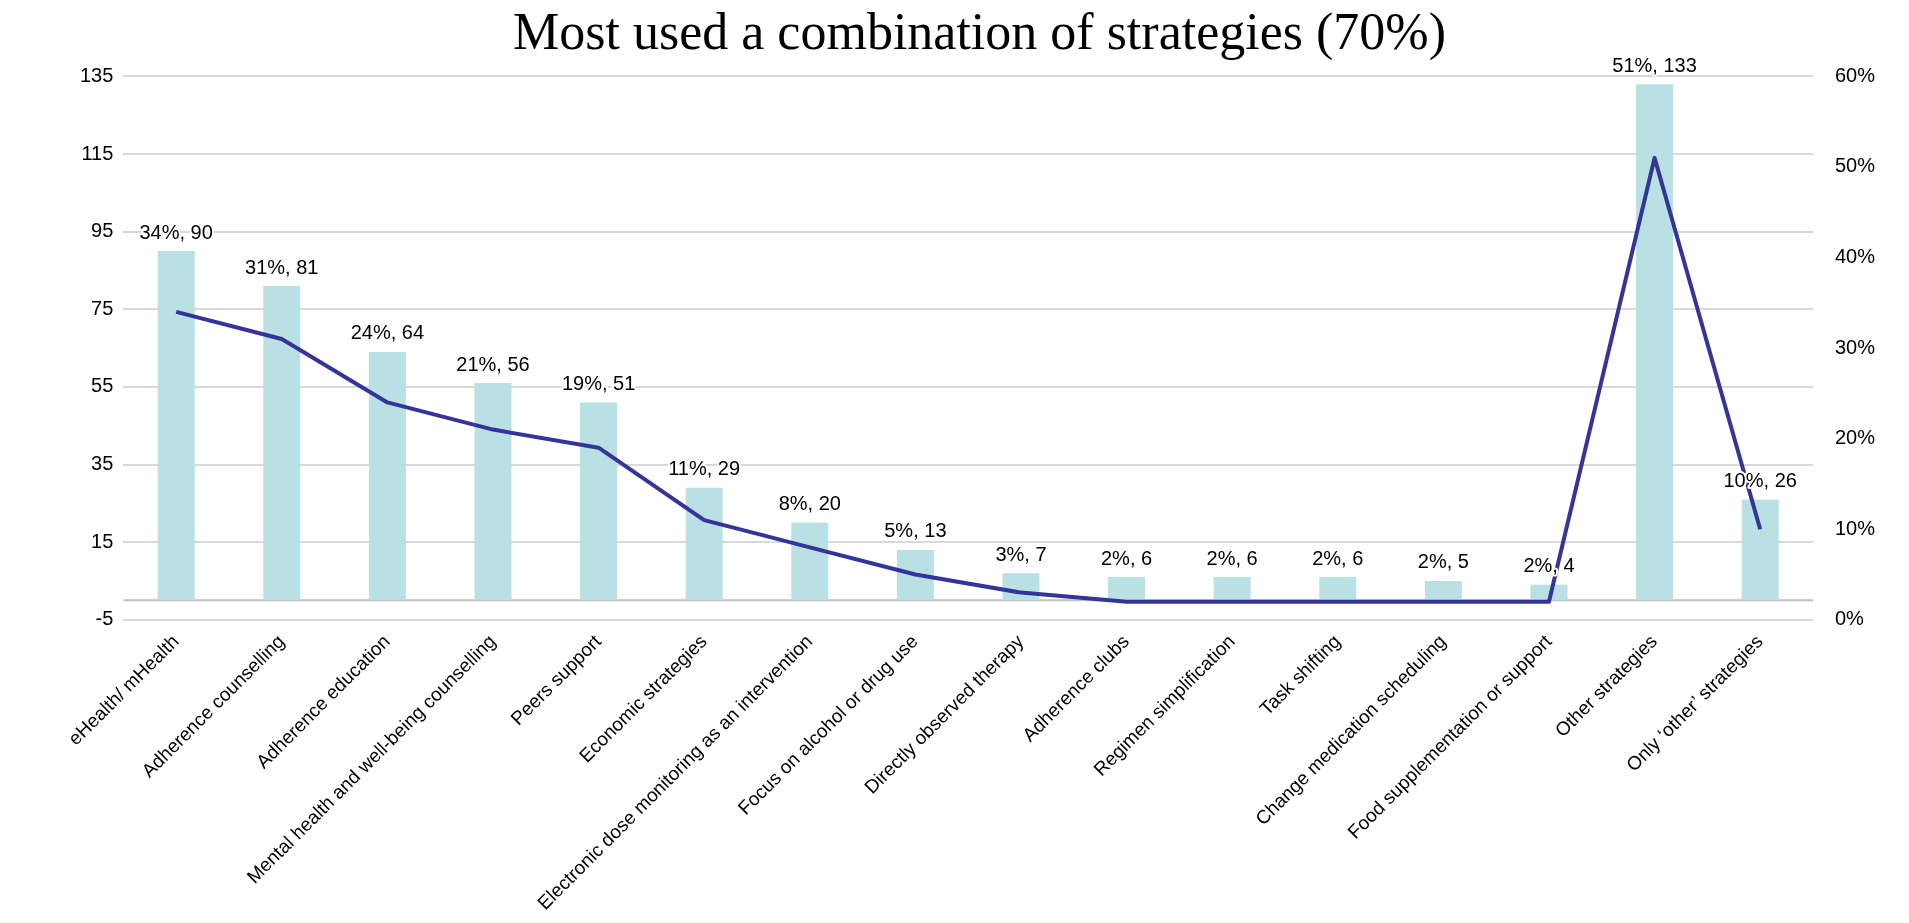 The image size is (1909, 923). Describe the element at coordinates (176, 231) in the screenshot. I see `data-label: 34%, 90` at that location.